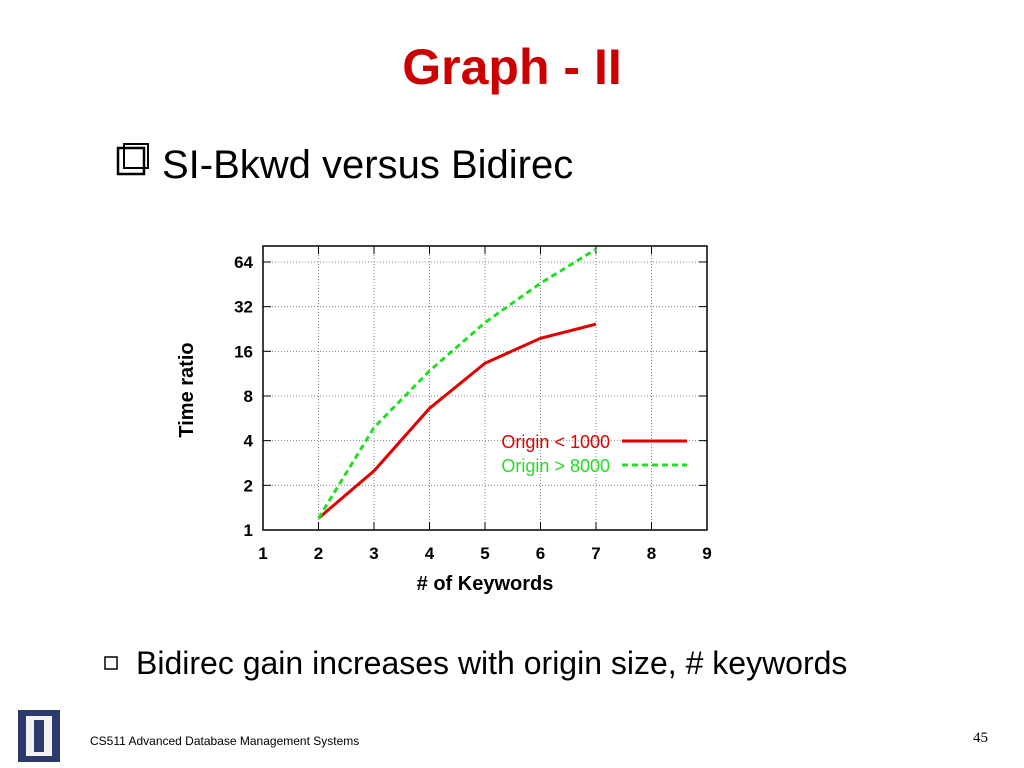 The height and width of the screenshot is (768, 1024). I want to click on y-tick-label: 32, so click(243, 307).